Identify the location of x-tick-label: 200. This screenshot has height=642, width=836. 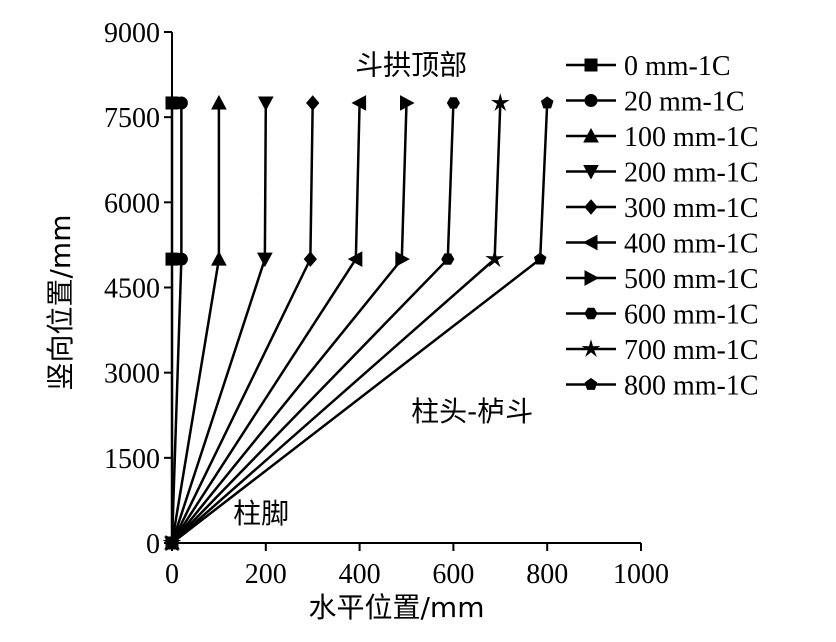
(266, 574).